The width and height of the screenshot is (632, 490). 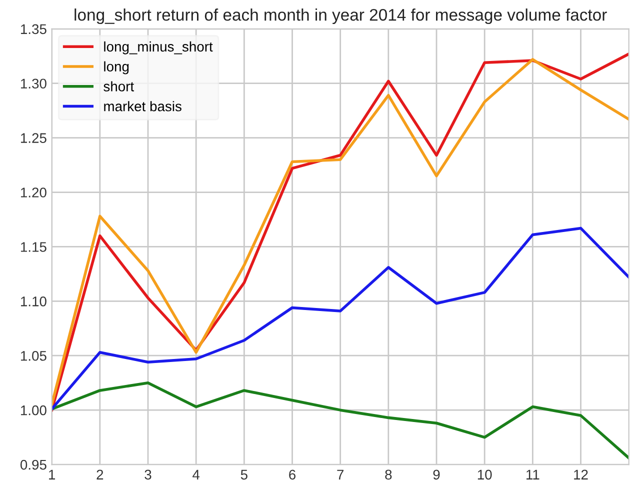 What do you see at coordinates (116, 67) in the screenshot?
I see `legend-label: long` at bounding box center [116, 67].